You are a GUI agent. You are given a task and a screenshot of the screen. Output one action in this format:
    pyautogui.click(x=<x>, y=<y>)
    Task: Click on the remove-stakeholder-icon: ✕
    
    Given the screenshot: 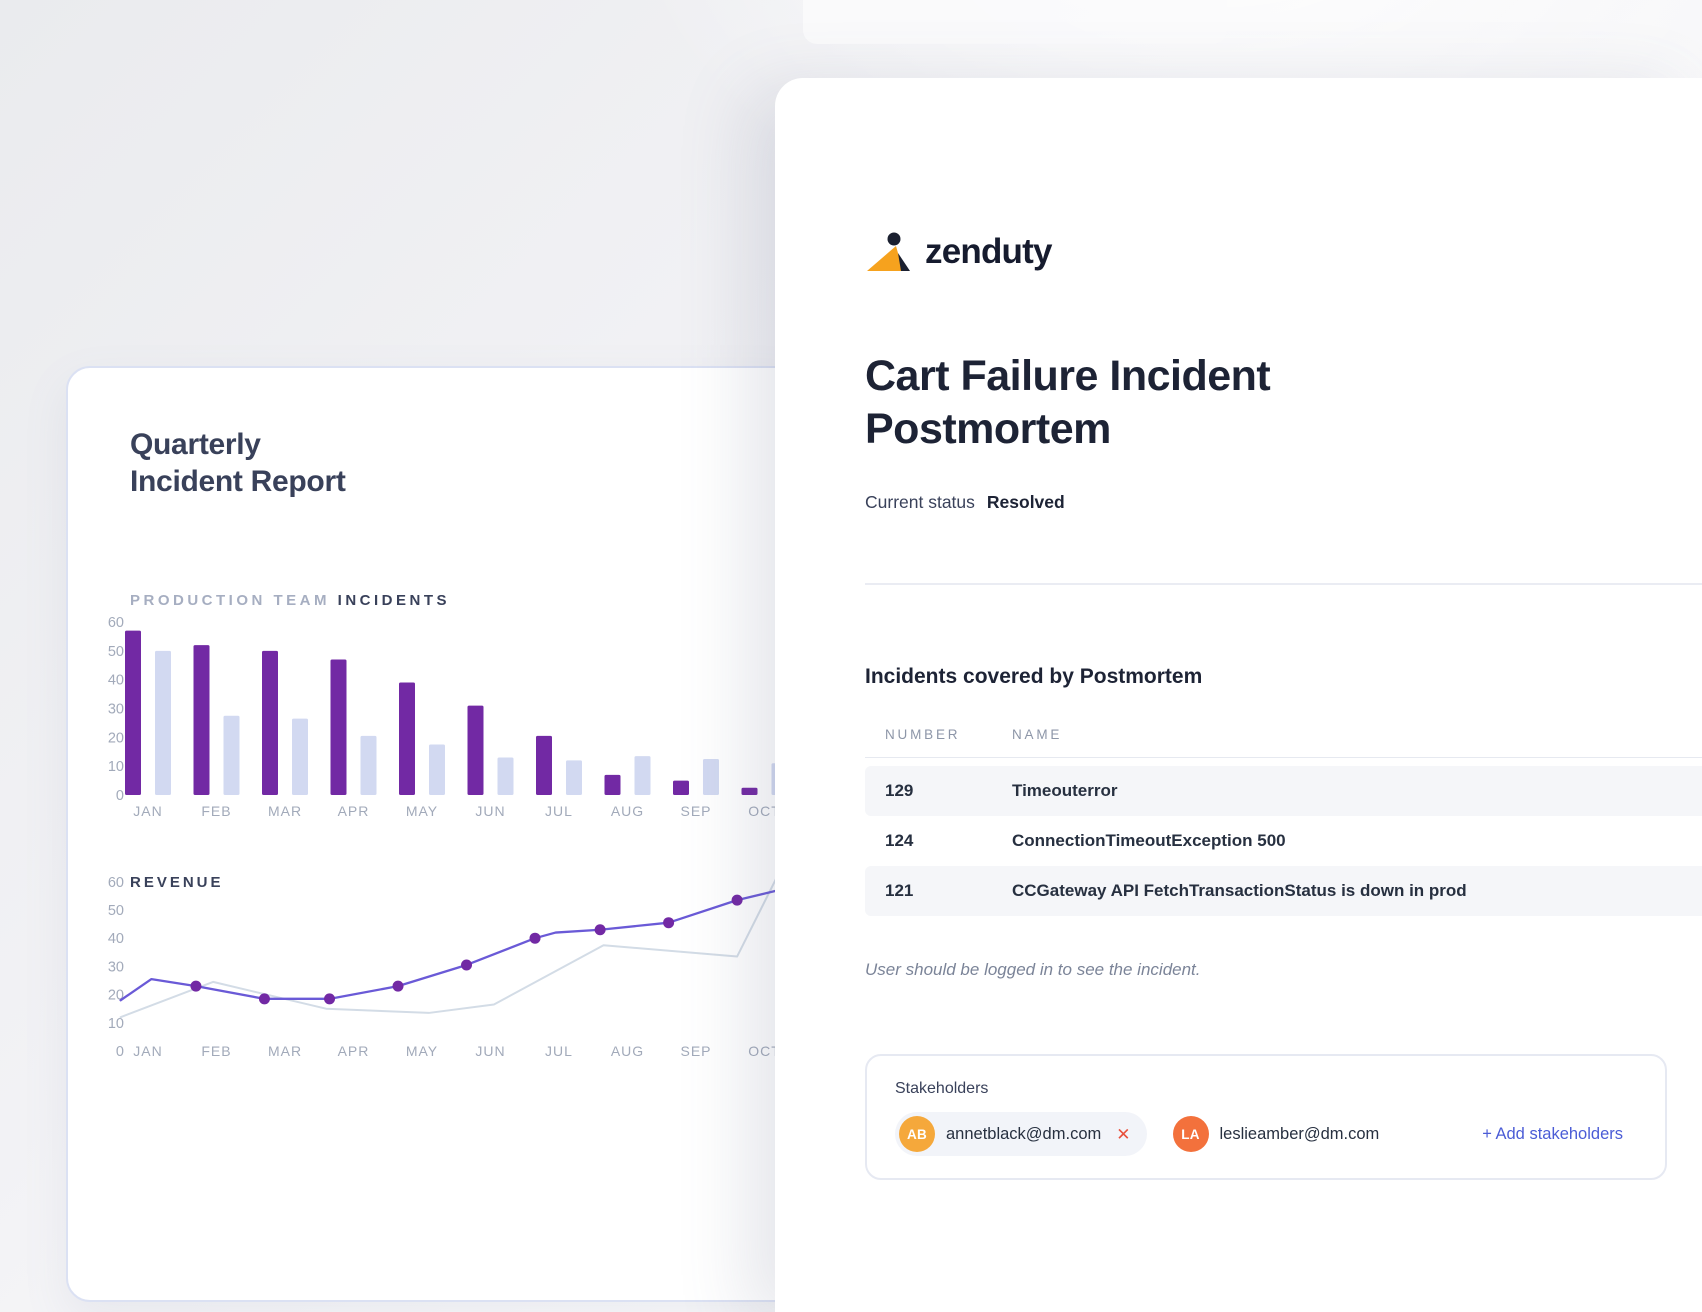 What is the action you would take?
    pyautogui.click(x=1123, y=1134)
    